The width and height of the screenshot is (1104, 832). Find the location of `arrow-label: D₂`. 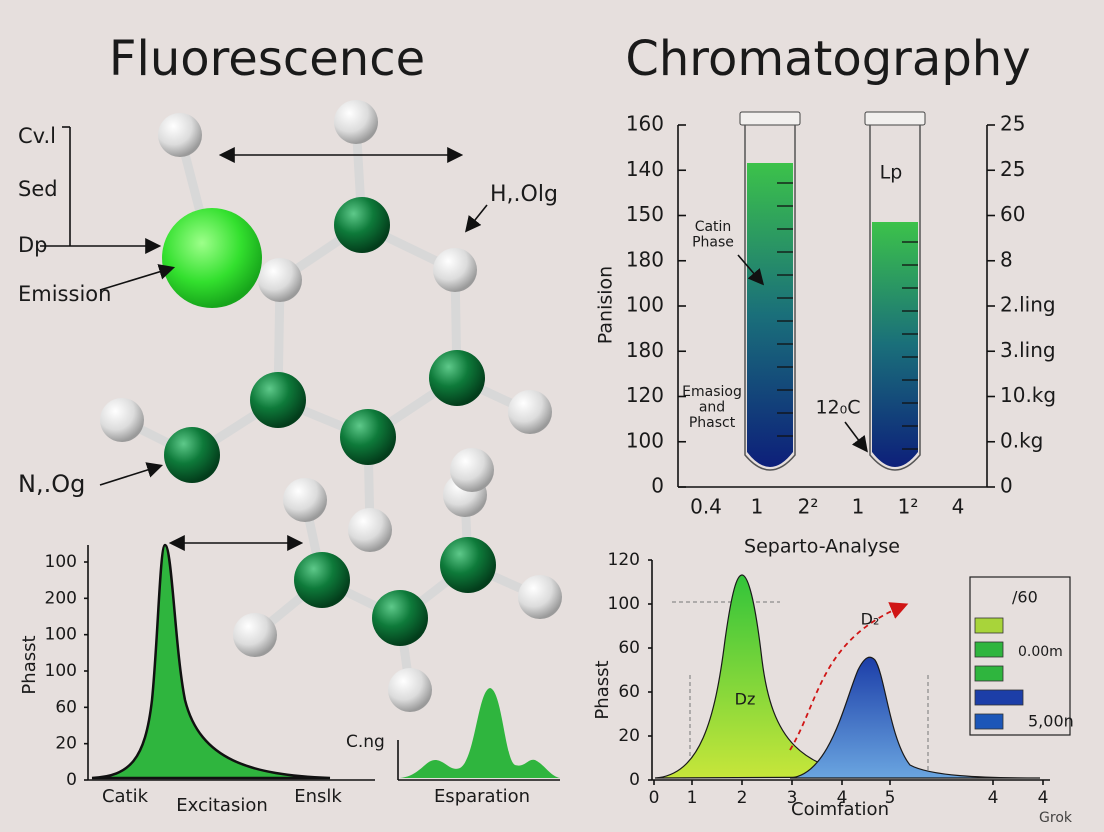

arrow-label: D₂ is located at coordinates (870, 619).